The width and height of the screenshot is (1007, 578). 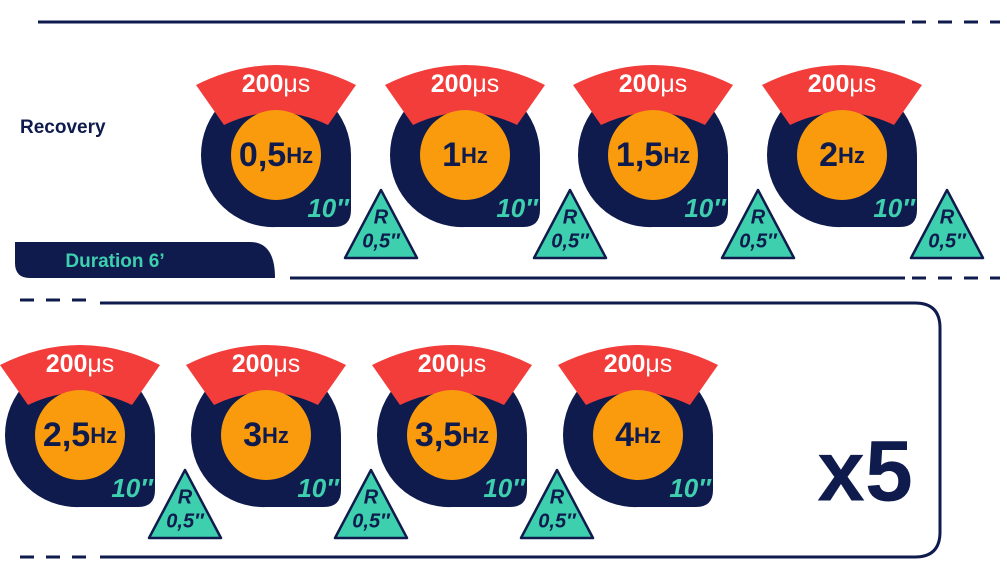 I want to click on frequency-value: 2,5, so click(x=66, y=435).